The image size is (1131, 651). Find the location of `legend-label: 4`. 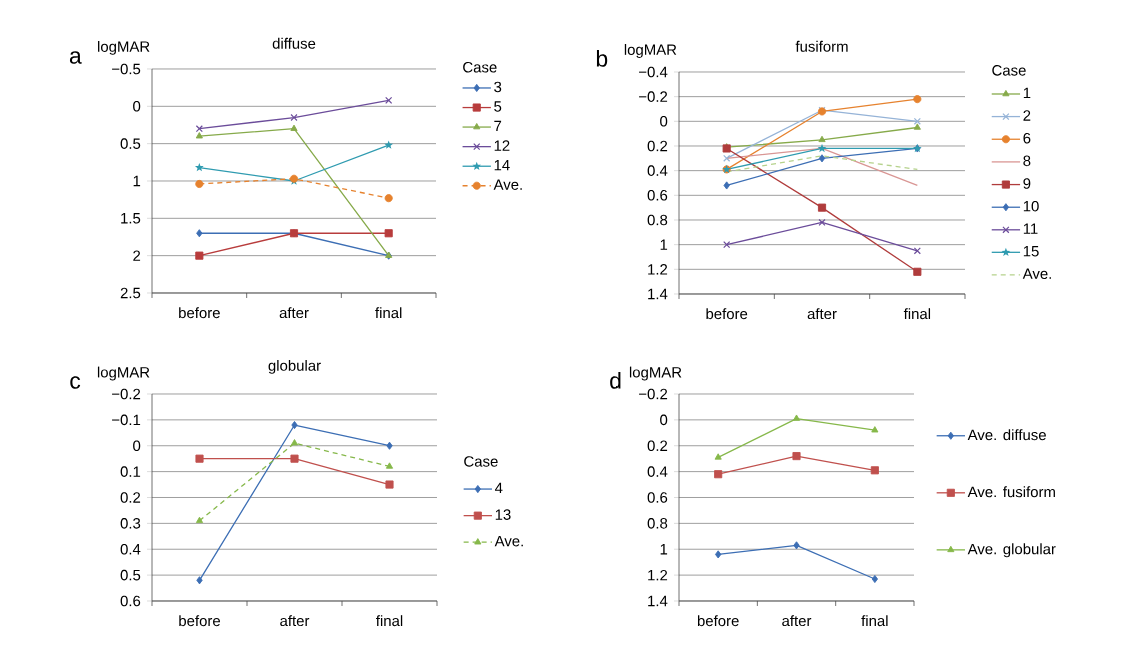

legend-label: 4 is located at coordinates (498, 488).